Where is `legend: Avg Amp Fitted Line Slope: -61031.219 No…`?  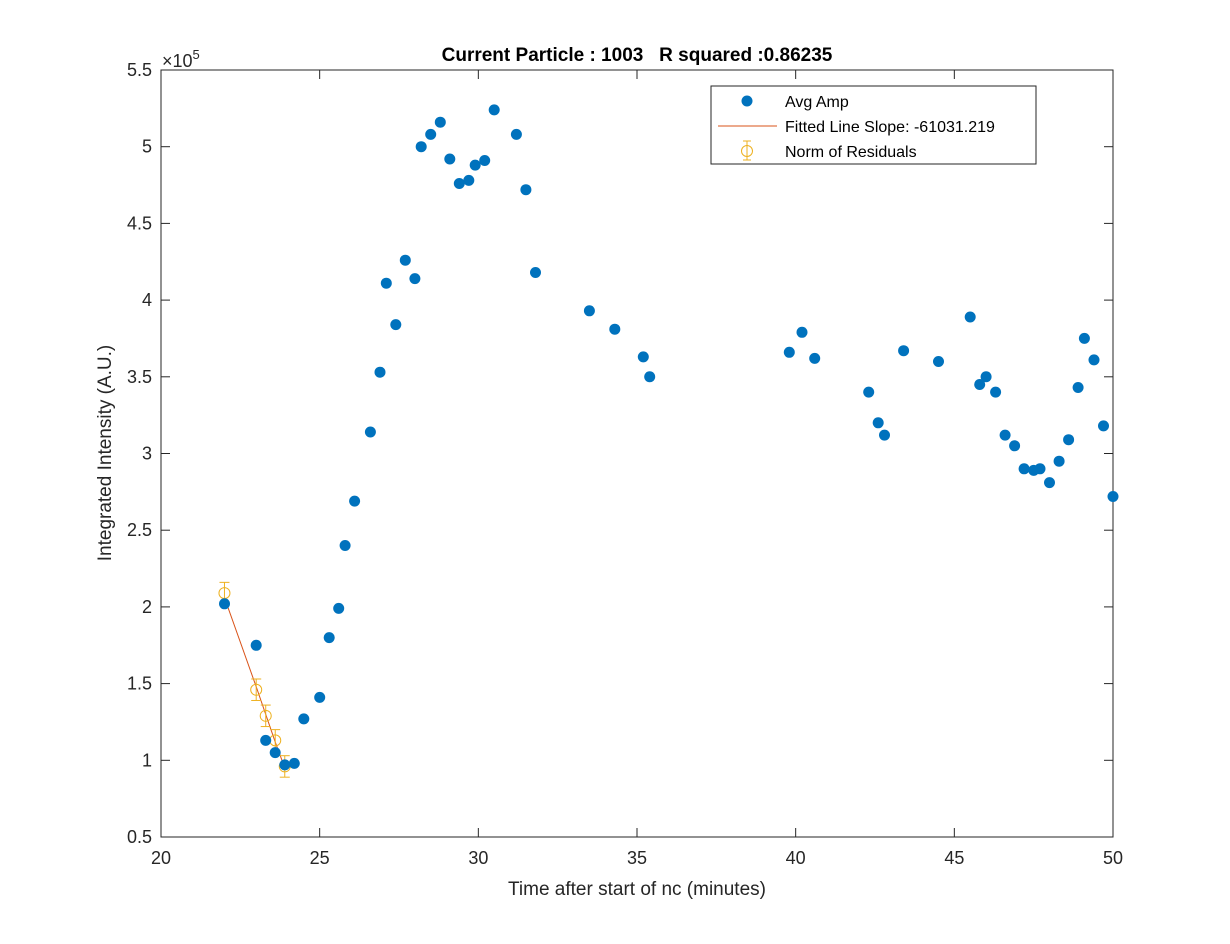
legend: Avg Amp Fitted Line Slope: -61031.219 No… is located at coordinates (873, 125).